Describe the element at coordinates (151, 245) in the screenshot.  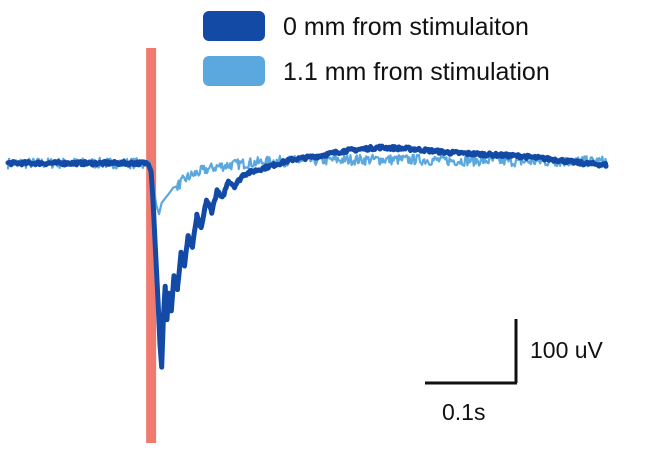
I see `stimulus-marker` at that location.